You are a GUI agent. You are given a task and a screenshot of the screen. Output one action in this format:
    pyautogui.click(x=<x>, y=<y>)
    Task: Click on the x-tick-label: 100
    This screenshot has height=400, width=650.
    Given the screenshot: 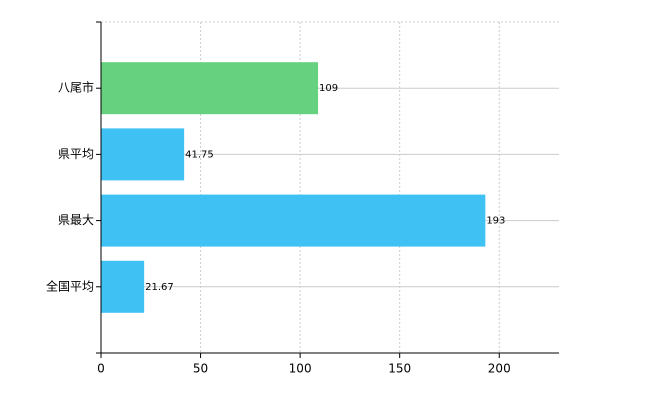 What is the action you would take?
    pyautogui.click(x=300, y=369)
    